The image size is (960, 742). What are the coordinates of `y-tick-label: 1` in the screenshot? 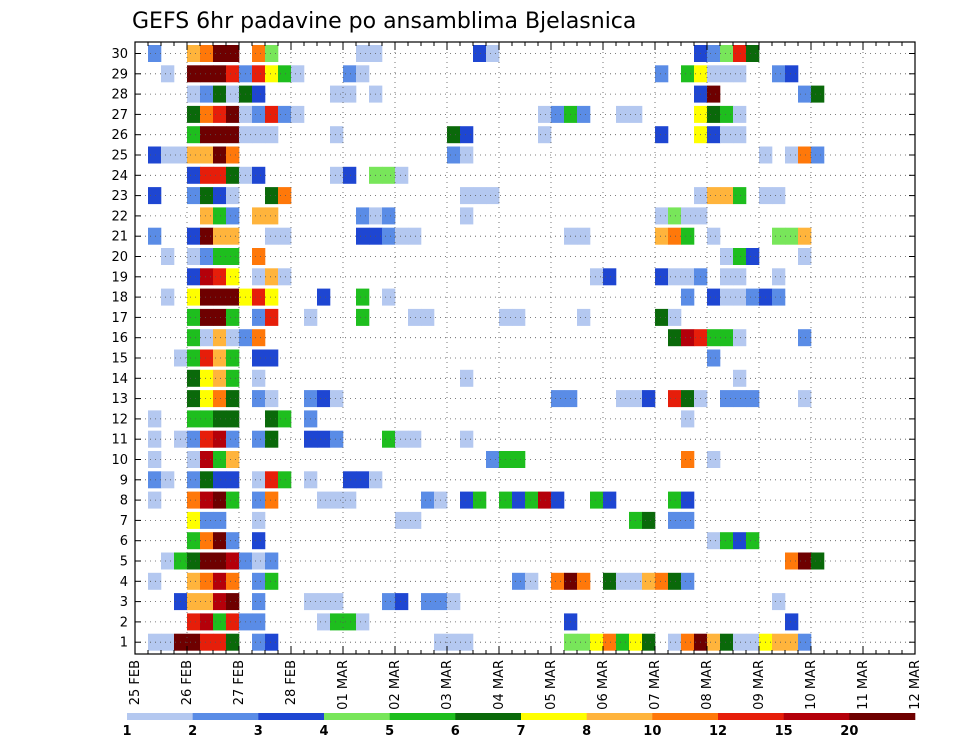 It's located at (124, 643).